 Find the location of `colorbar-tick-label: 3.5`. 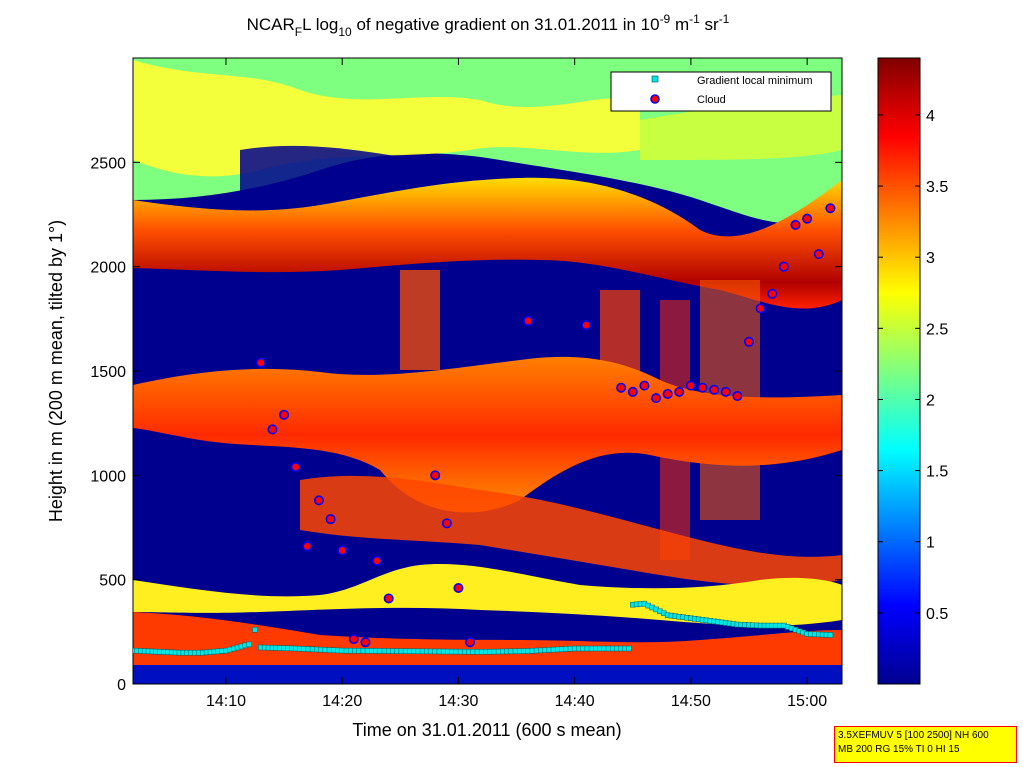

colorbar-tick-label: 3.5 is located at coordinates (937, 187).